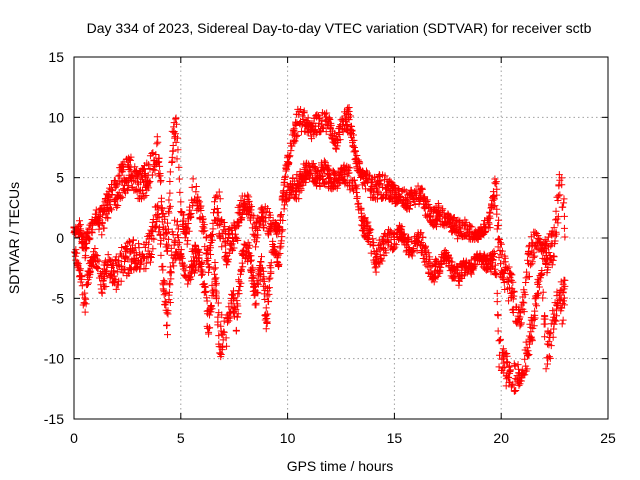 Image resolution: width=640 pixels, height=480 pixels. Describe the element at coordinates (58, 298) in the screenshot. I see `y-tick-label: -5` at that location.